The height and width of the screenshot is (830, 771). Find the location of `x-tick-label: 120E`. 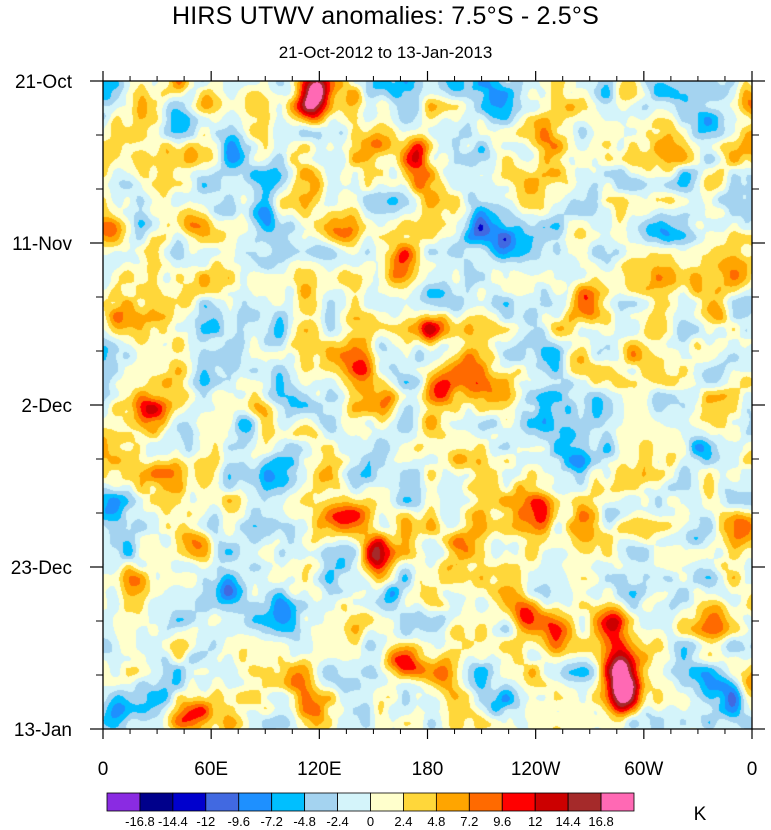

x-tick-label: 120E is located at coordinates (319, 769).